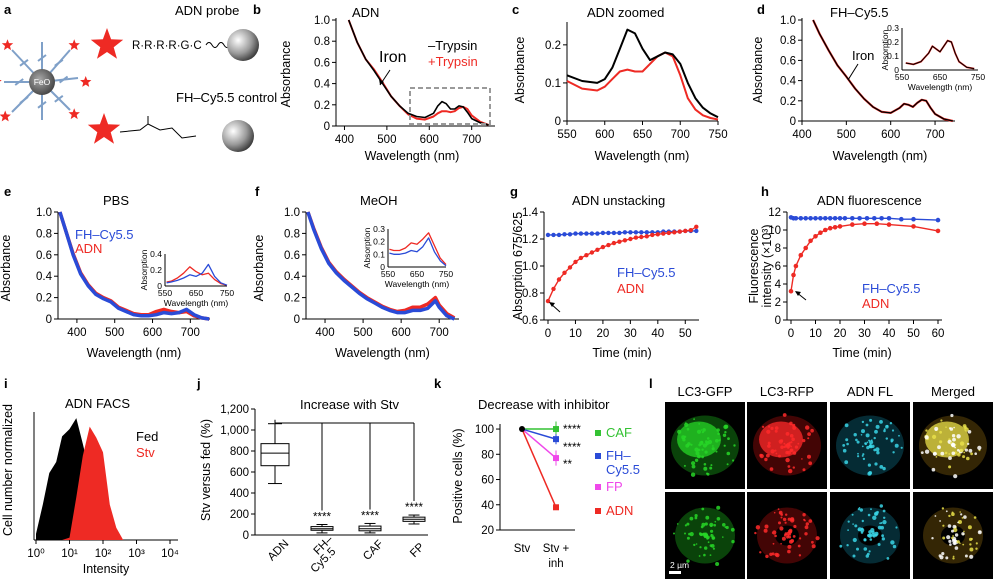 Image resolution: width=1002 pixels, height=583 pixels. Describe the element at coordinates (853, 72) in the screenshot. I see `panel-d-iron-arrow` at that location.